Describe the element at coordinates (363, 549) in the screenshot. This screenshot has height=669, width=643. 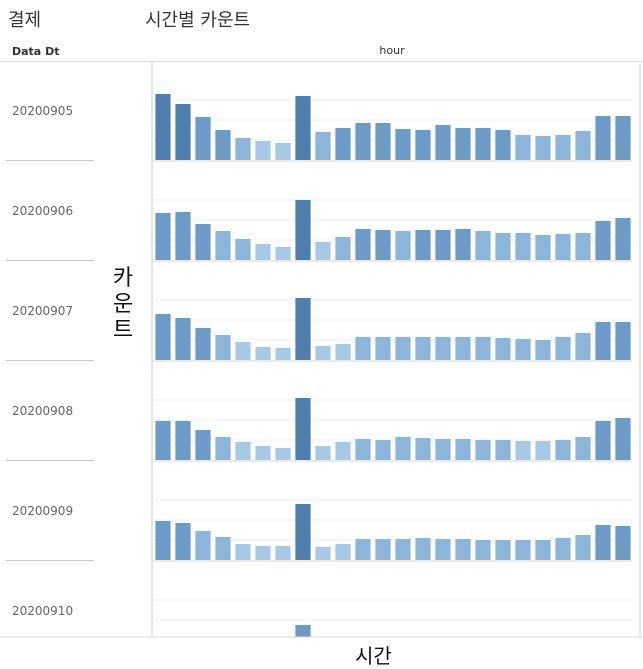
I see `bar-20200909-h10` at that location.